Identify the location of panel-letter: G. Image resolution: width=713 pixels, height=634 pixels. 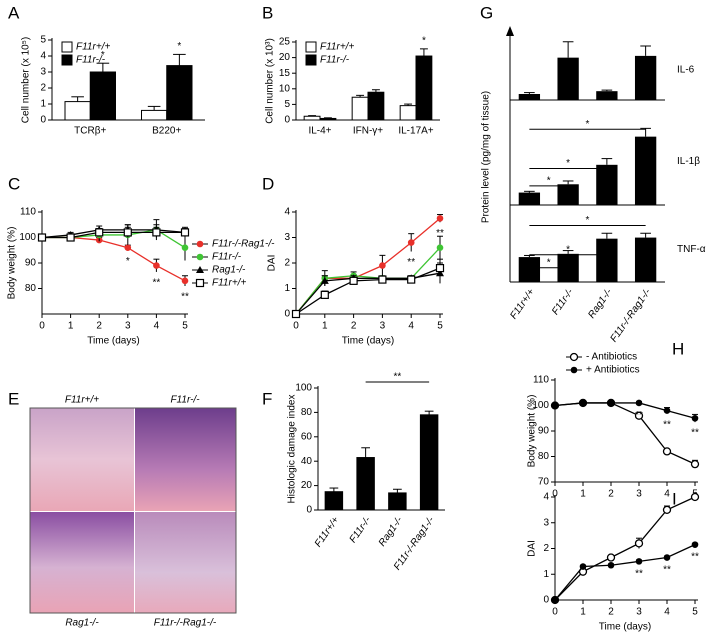
(486, 12).